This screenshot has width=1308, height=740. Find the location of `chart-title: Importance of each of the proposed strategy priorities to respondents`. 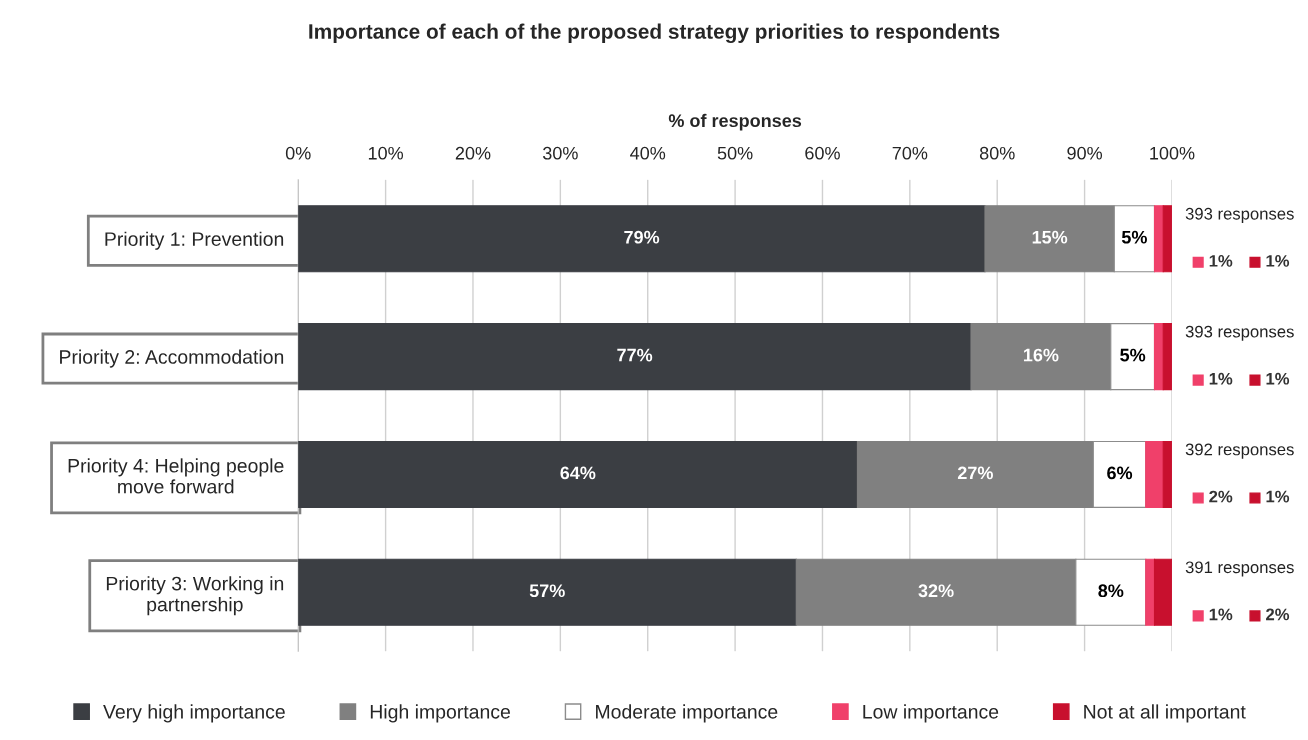

chart-title: Importance of each of the proposed strategy priorities to respondents is located at coordinates (654, 33).